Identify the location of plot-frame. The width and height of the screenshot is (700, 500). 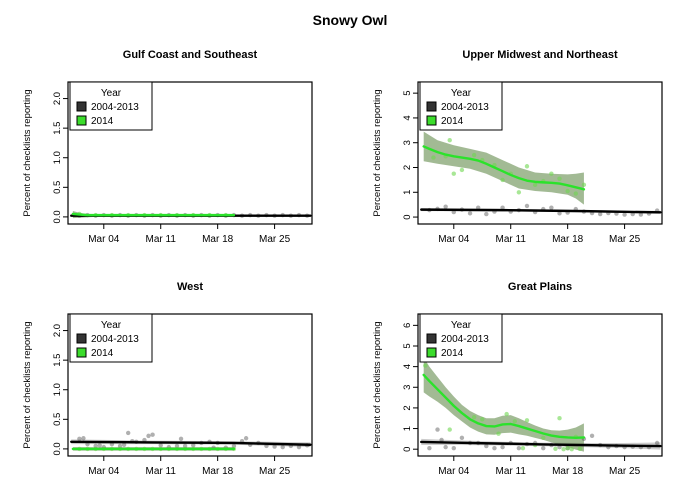
(190, 153).